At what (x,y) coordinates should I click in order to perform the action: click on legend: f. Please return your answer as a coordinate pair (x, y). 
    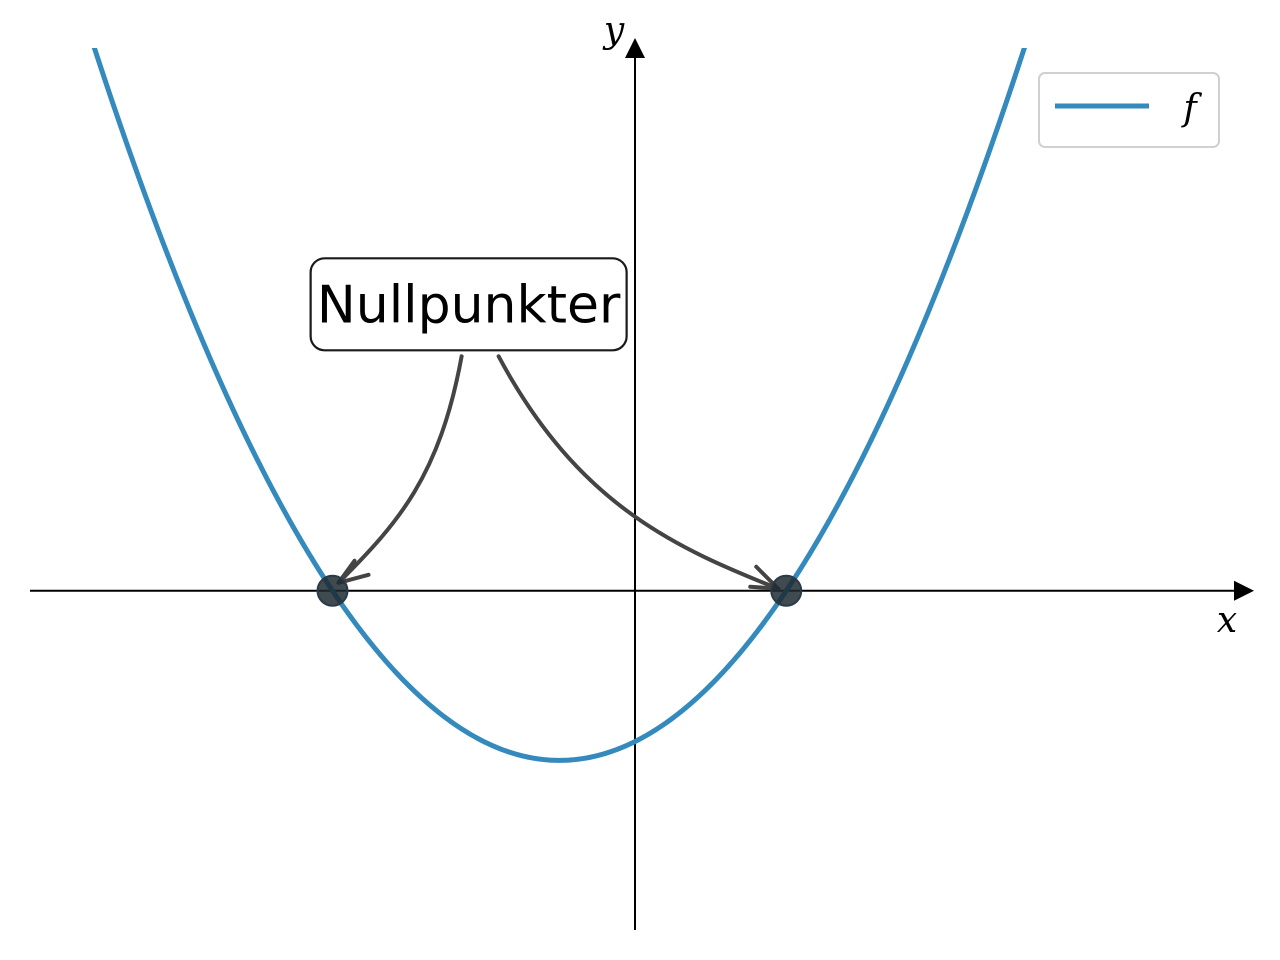
    Looking at the image, I should click on (1129, 110).